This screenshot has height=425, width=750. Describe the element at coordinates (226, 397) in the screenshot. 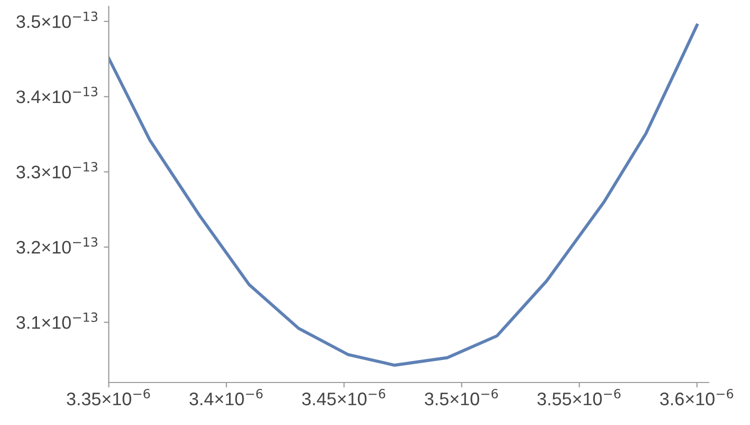

I see `x-tick-label: 3.4×10$^{−6}$` at that location.